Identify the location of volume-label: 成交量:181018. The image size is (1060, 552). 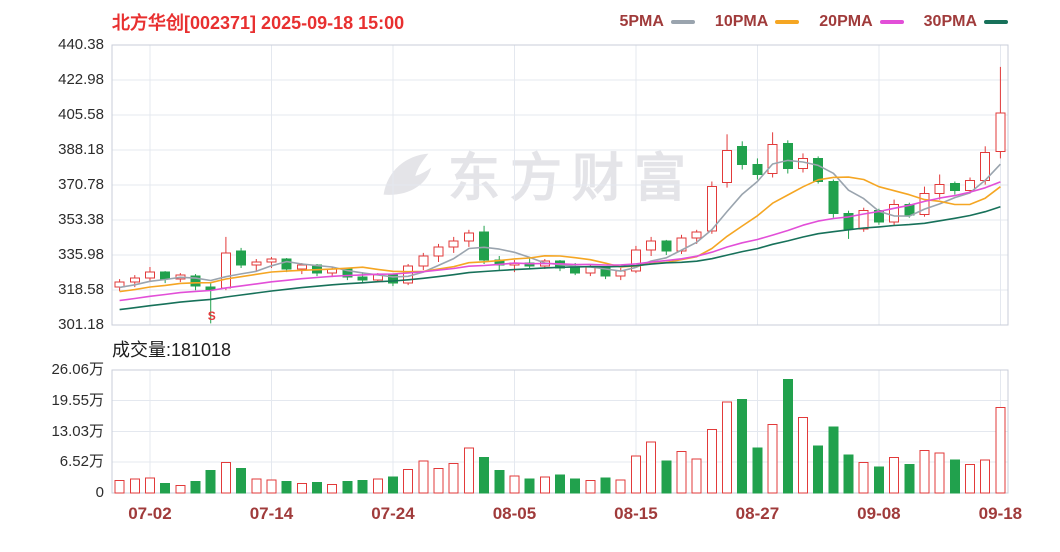
(172, 350).